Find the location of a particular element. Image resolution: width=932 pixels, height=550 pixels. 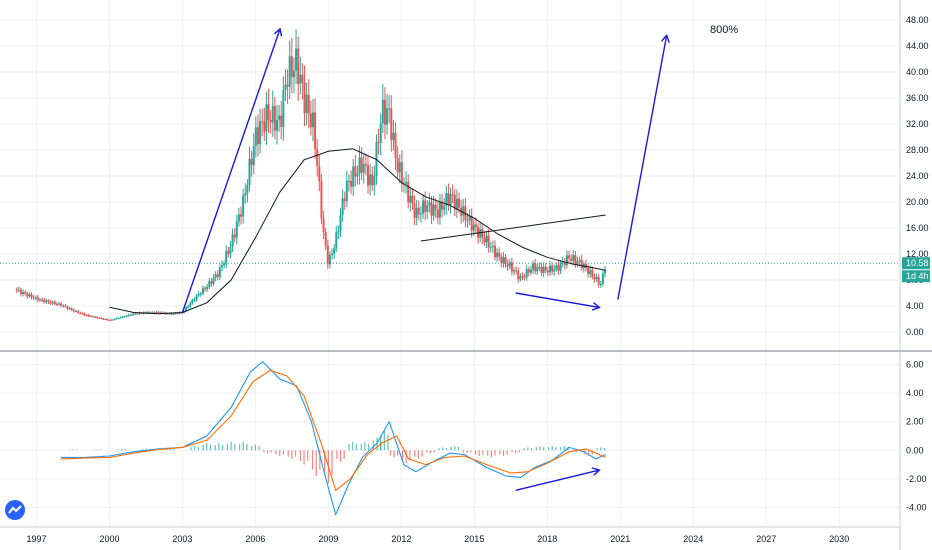

price-tick-label: 24.00 is located at coordinates (917, 176).